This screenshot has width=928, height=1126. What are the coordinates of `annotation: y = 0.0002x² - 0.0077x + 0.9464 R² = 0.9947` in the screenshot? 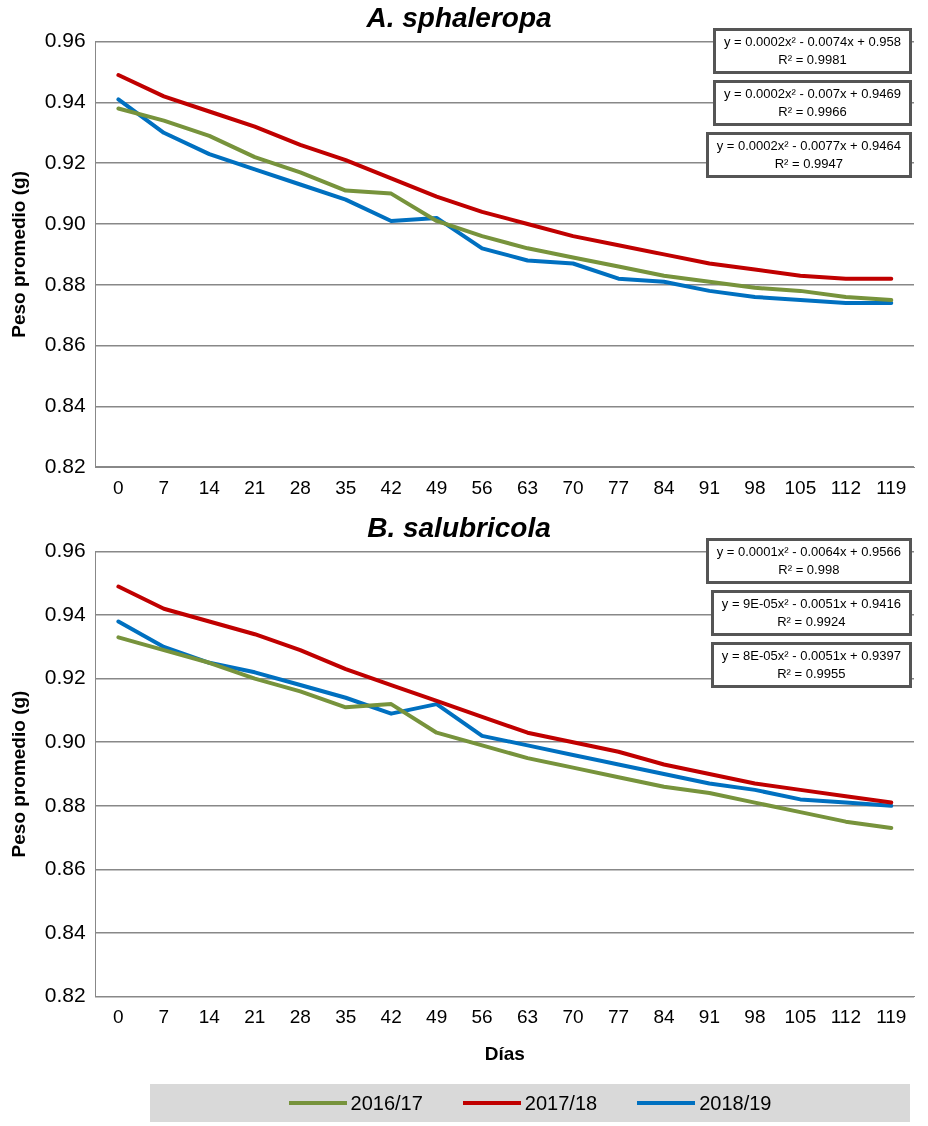 It's located at (808, 155).